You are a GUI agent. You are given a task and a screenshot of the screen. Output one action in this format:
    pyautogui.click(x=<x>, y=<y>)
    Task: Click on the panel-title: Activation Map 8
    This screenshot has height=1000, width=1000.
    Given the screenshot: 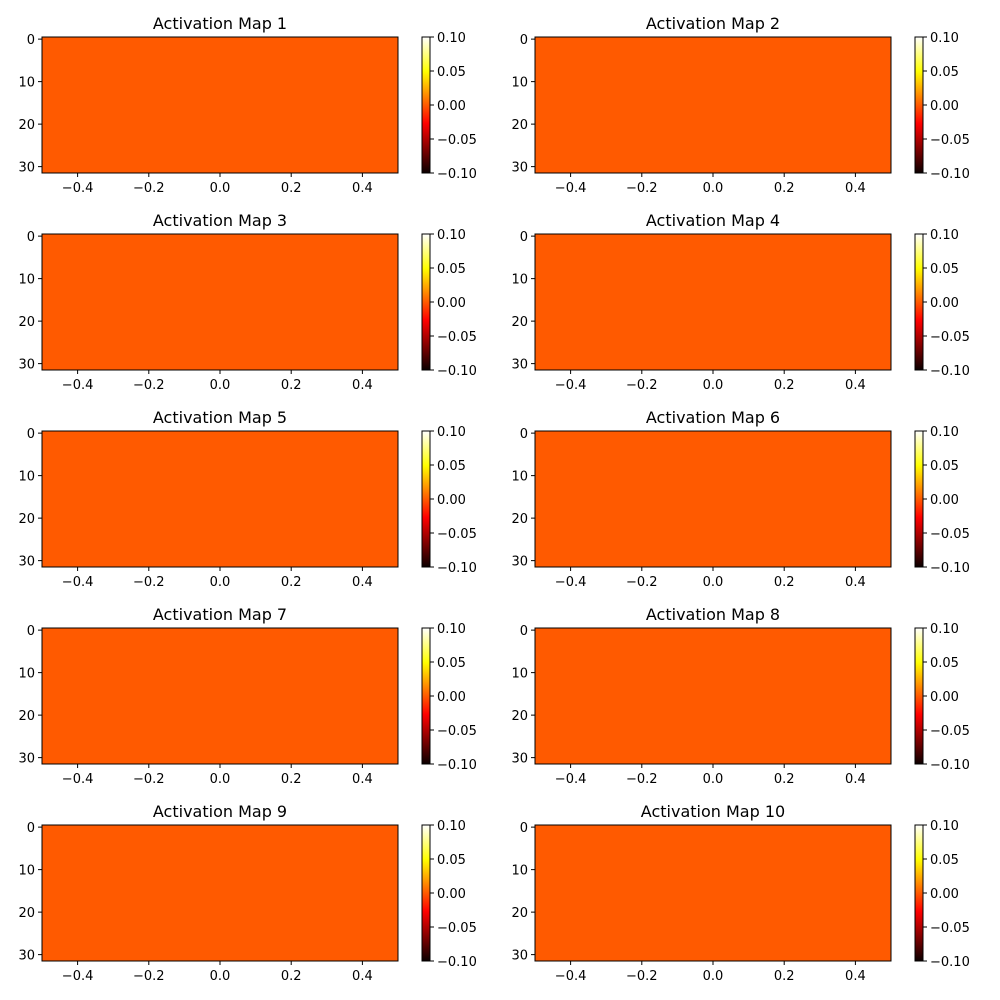 What is the action you would take?
    pyautogui.click(x=713, y=614)
    